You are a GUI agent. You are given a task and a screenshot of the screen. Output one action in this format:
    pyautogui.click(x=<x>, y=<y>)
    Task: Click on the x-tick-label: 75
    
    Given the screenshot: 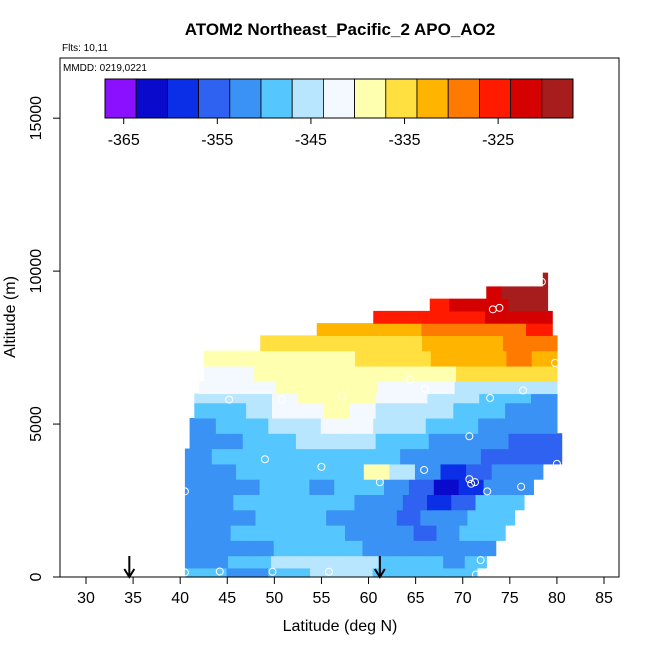 What is the action you would take?
    pyautogui.click(x=510, y=598)
    